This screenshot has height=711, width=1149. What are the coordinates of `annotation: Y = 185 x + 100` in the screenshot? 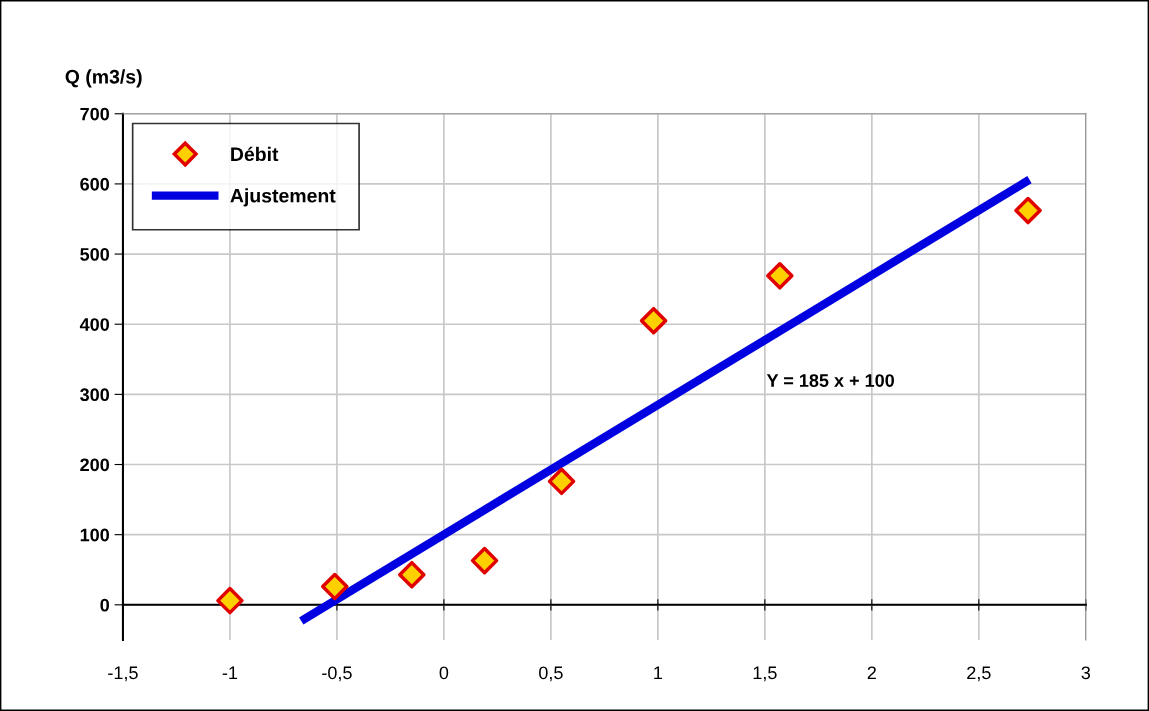 It's located at (830, 380).